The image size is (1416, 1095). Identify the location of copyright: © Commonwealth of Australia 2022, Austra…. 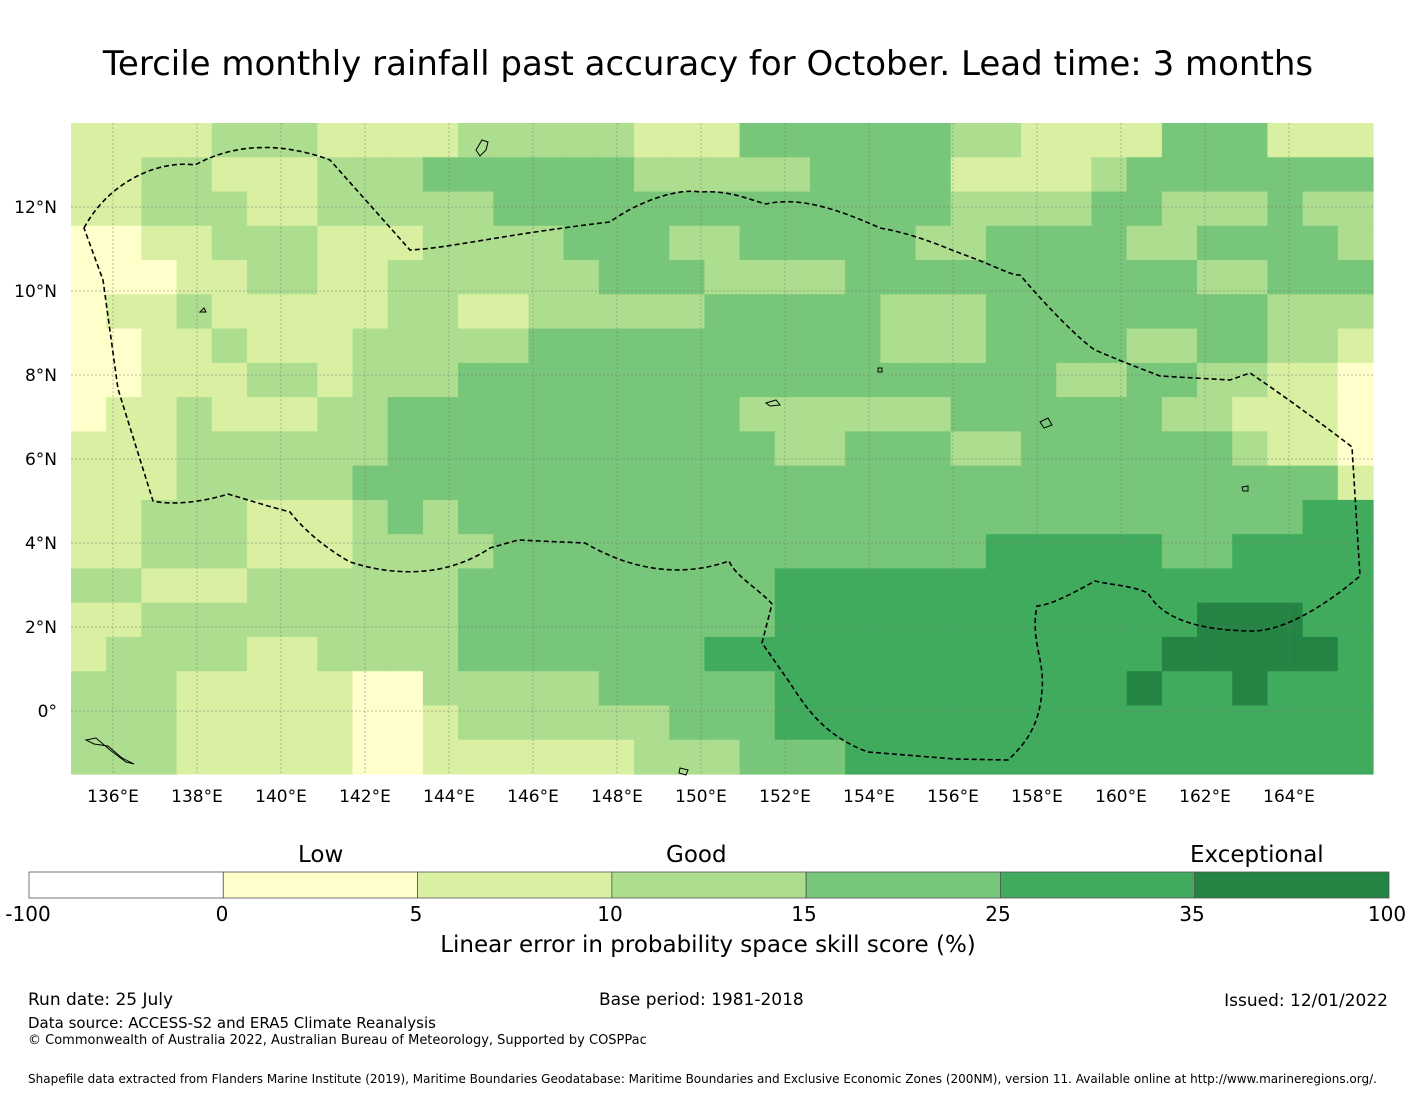
(337, 1040).